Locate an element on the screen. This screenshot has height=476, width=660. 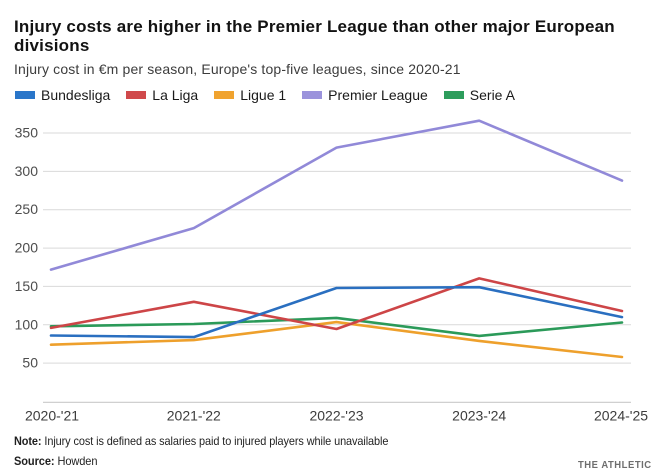
svg-text: 300 is located at coordinates (27, 171).